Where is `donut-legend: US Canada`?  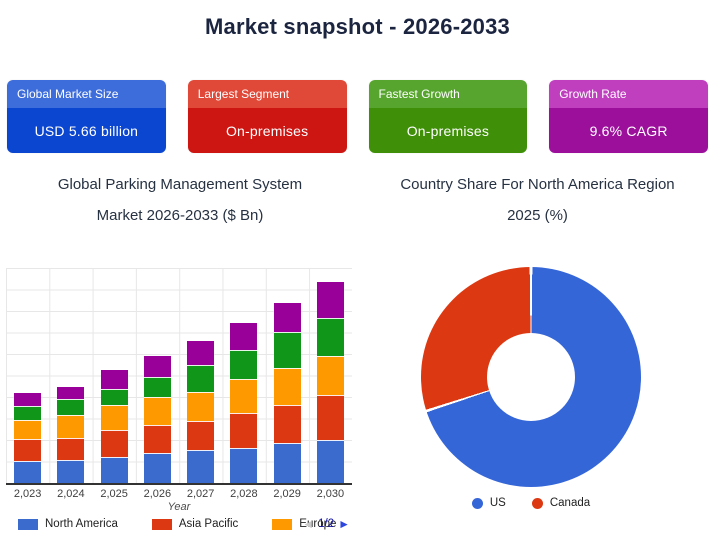
donut-legend: US Canada is located at coordinates (531, 503).